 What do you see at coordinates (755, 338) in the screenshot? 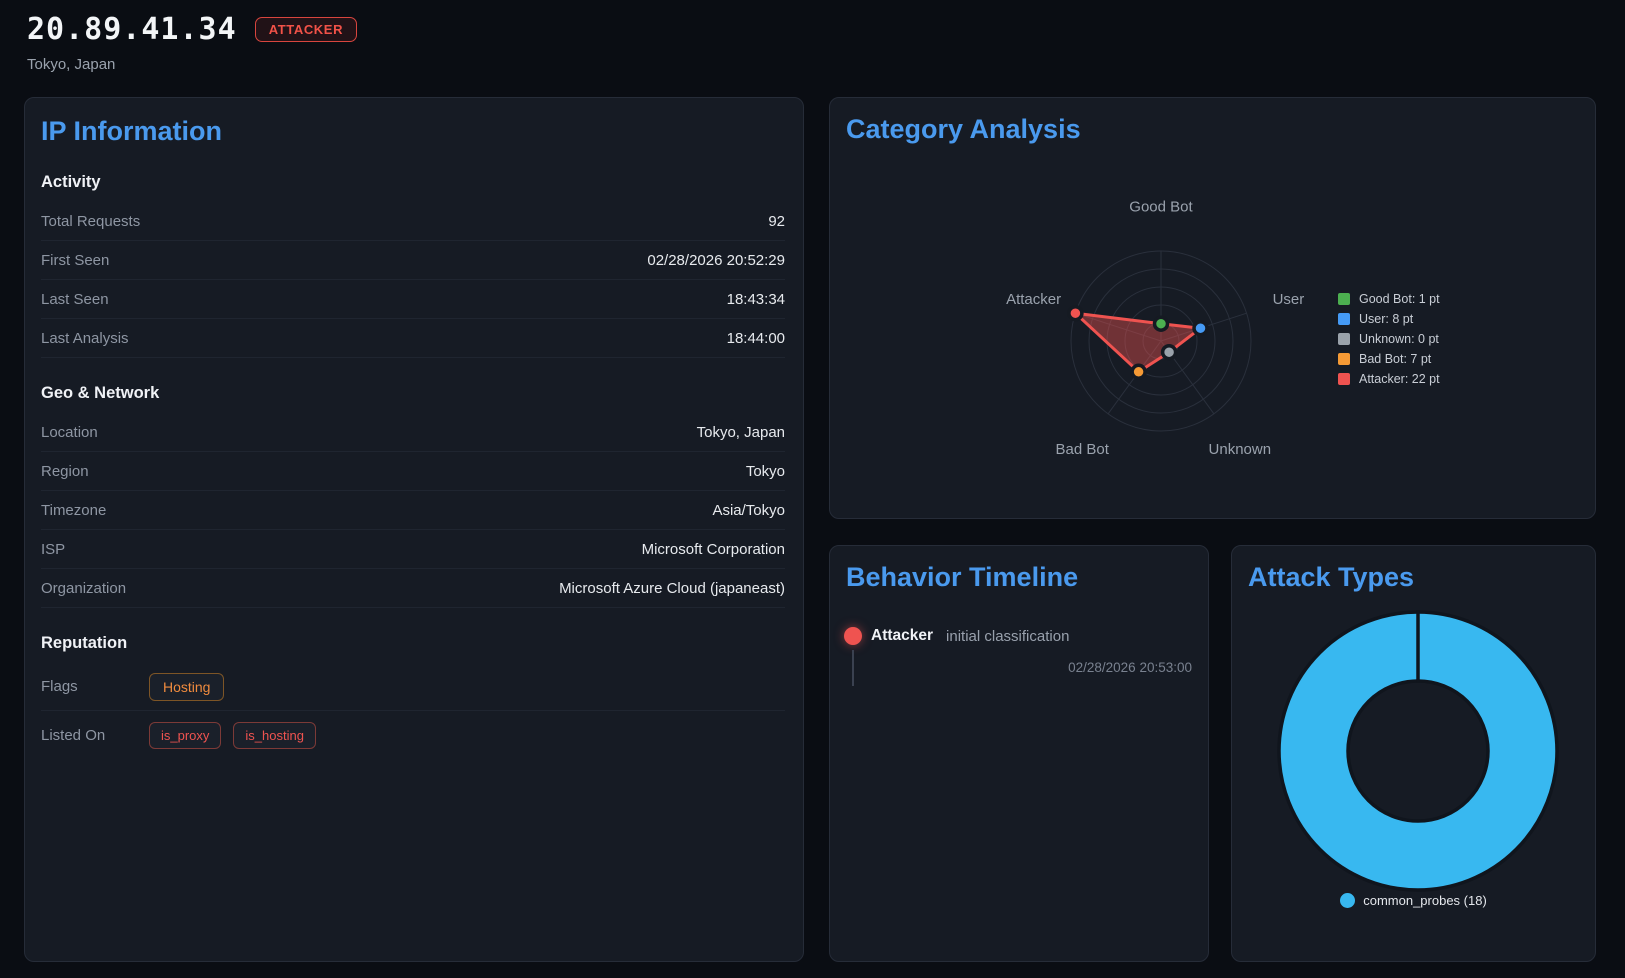
I see `row-value: 18:44:00` at bounding box center [755, 338].